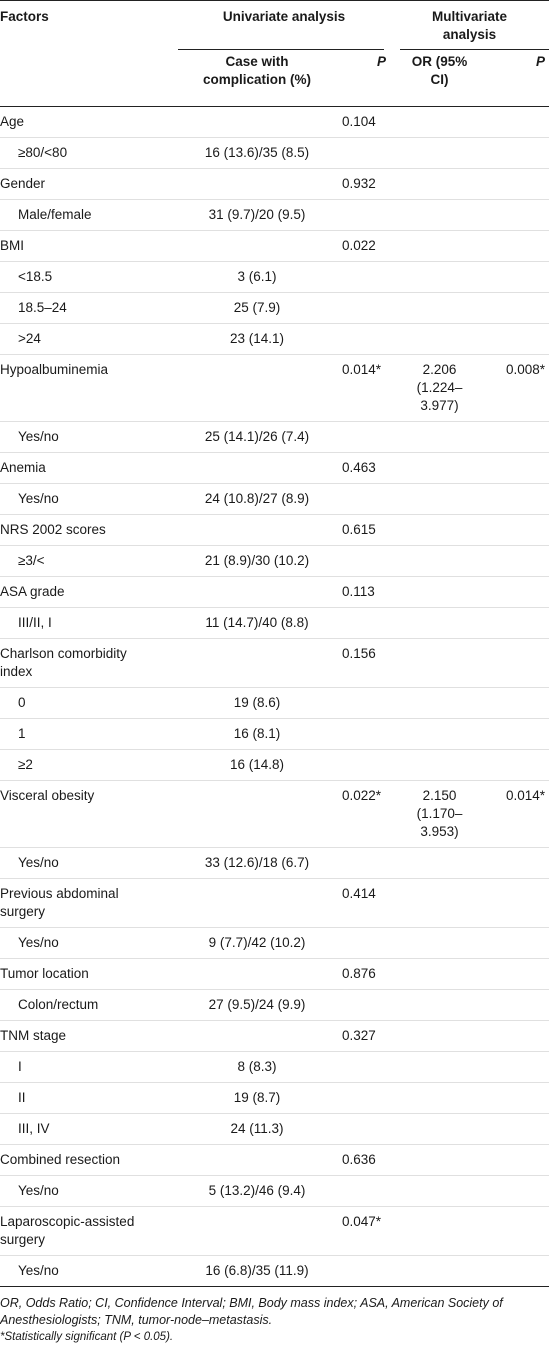  Describe the element at coordinates (22, 1097) in the screenshot. I see `factor-cell: II` at that location.